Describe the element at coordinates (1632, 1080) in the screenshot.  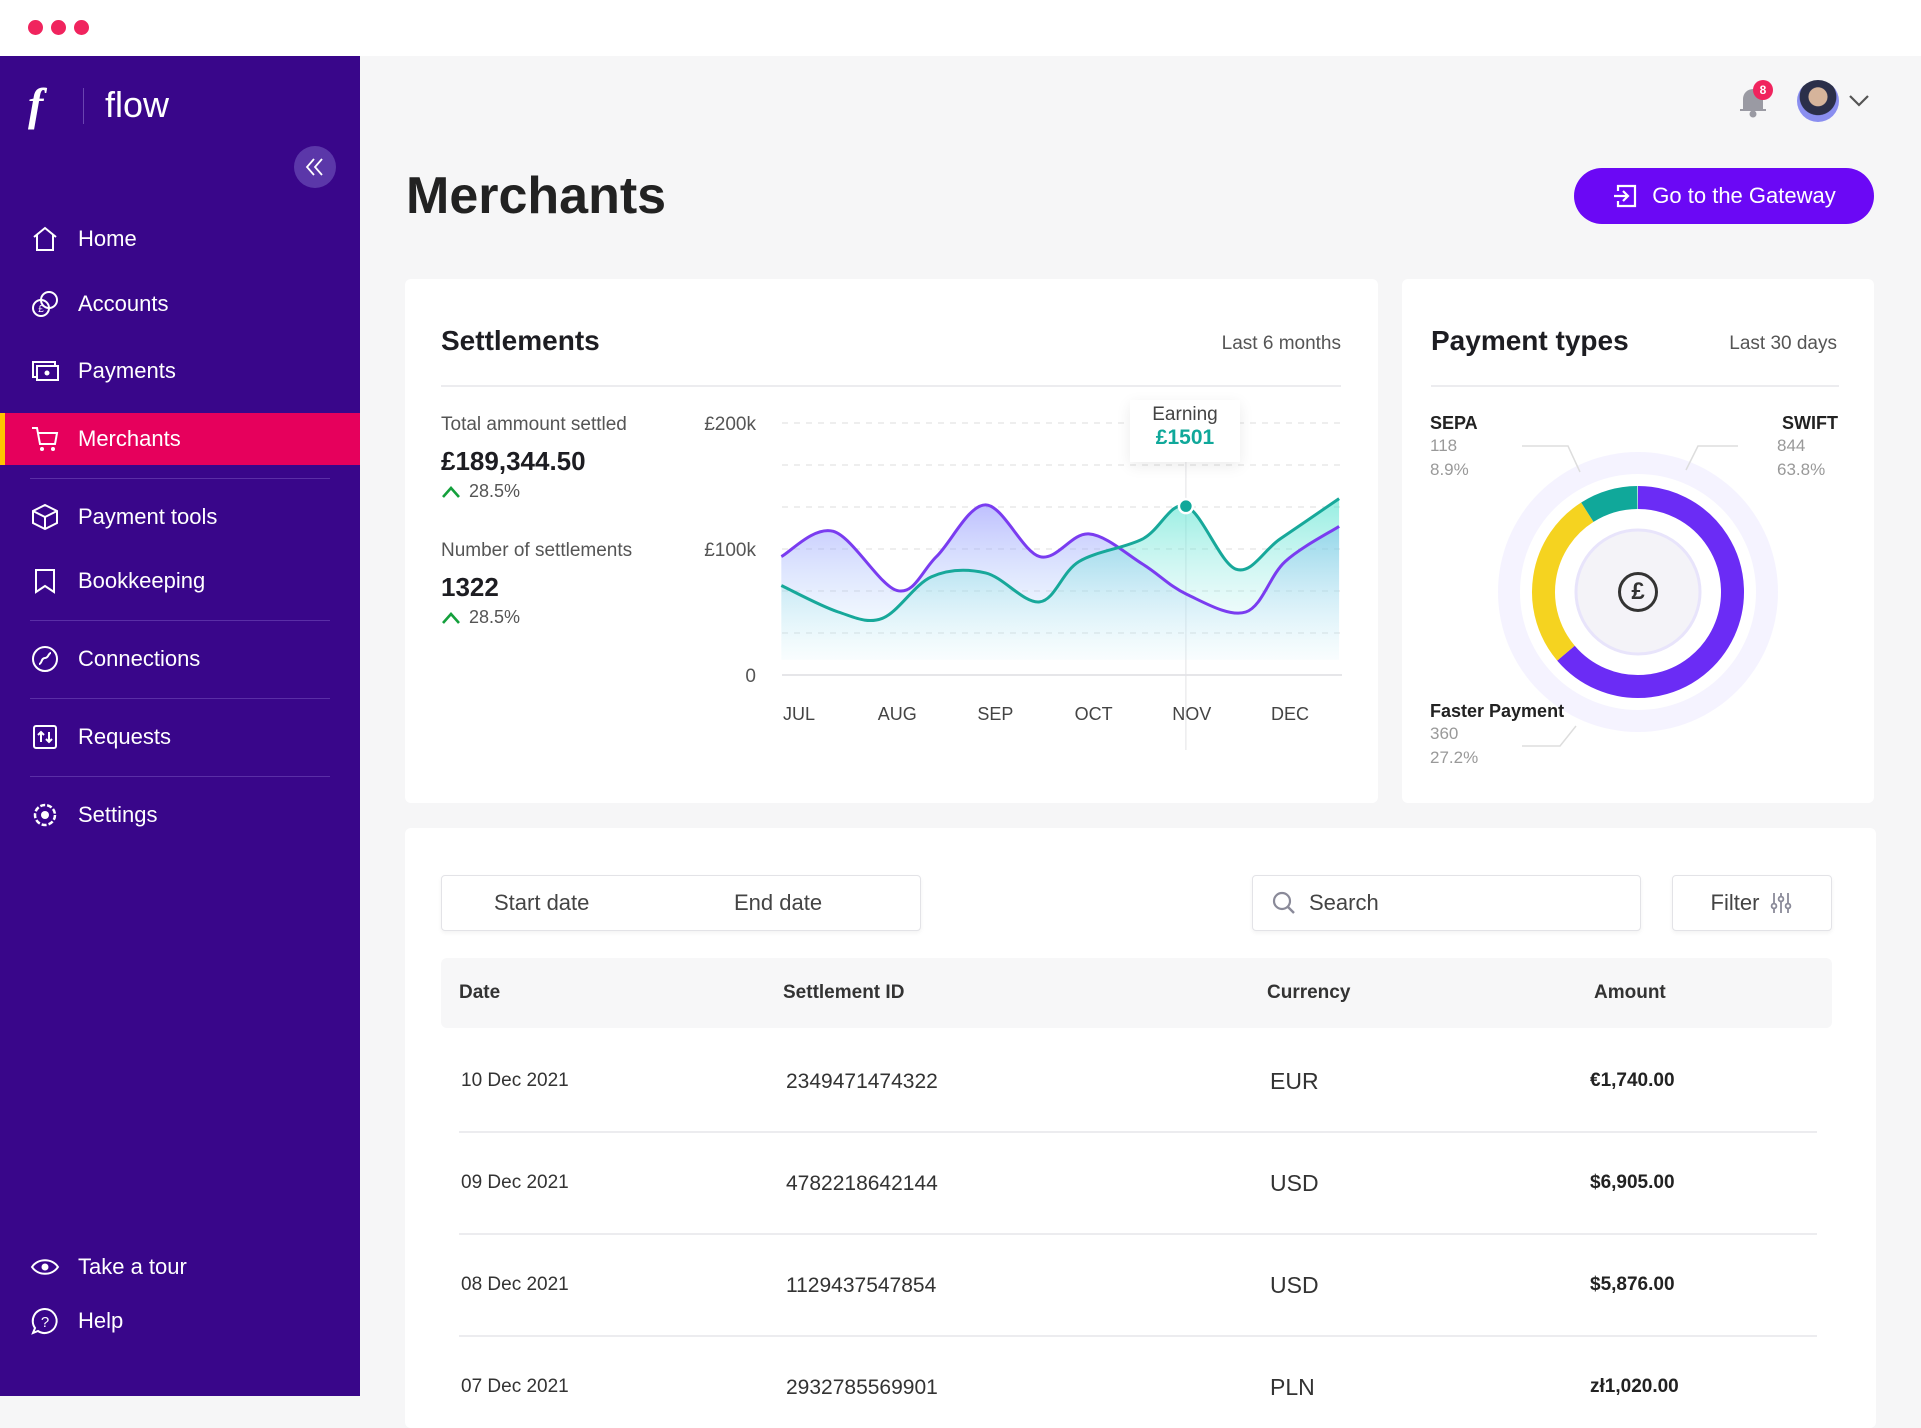
I see `cell-amount: €1,740.00` at that location.